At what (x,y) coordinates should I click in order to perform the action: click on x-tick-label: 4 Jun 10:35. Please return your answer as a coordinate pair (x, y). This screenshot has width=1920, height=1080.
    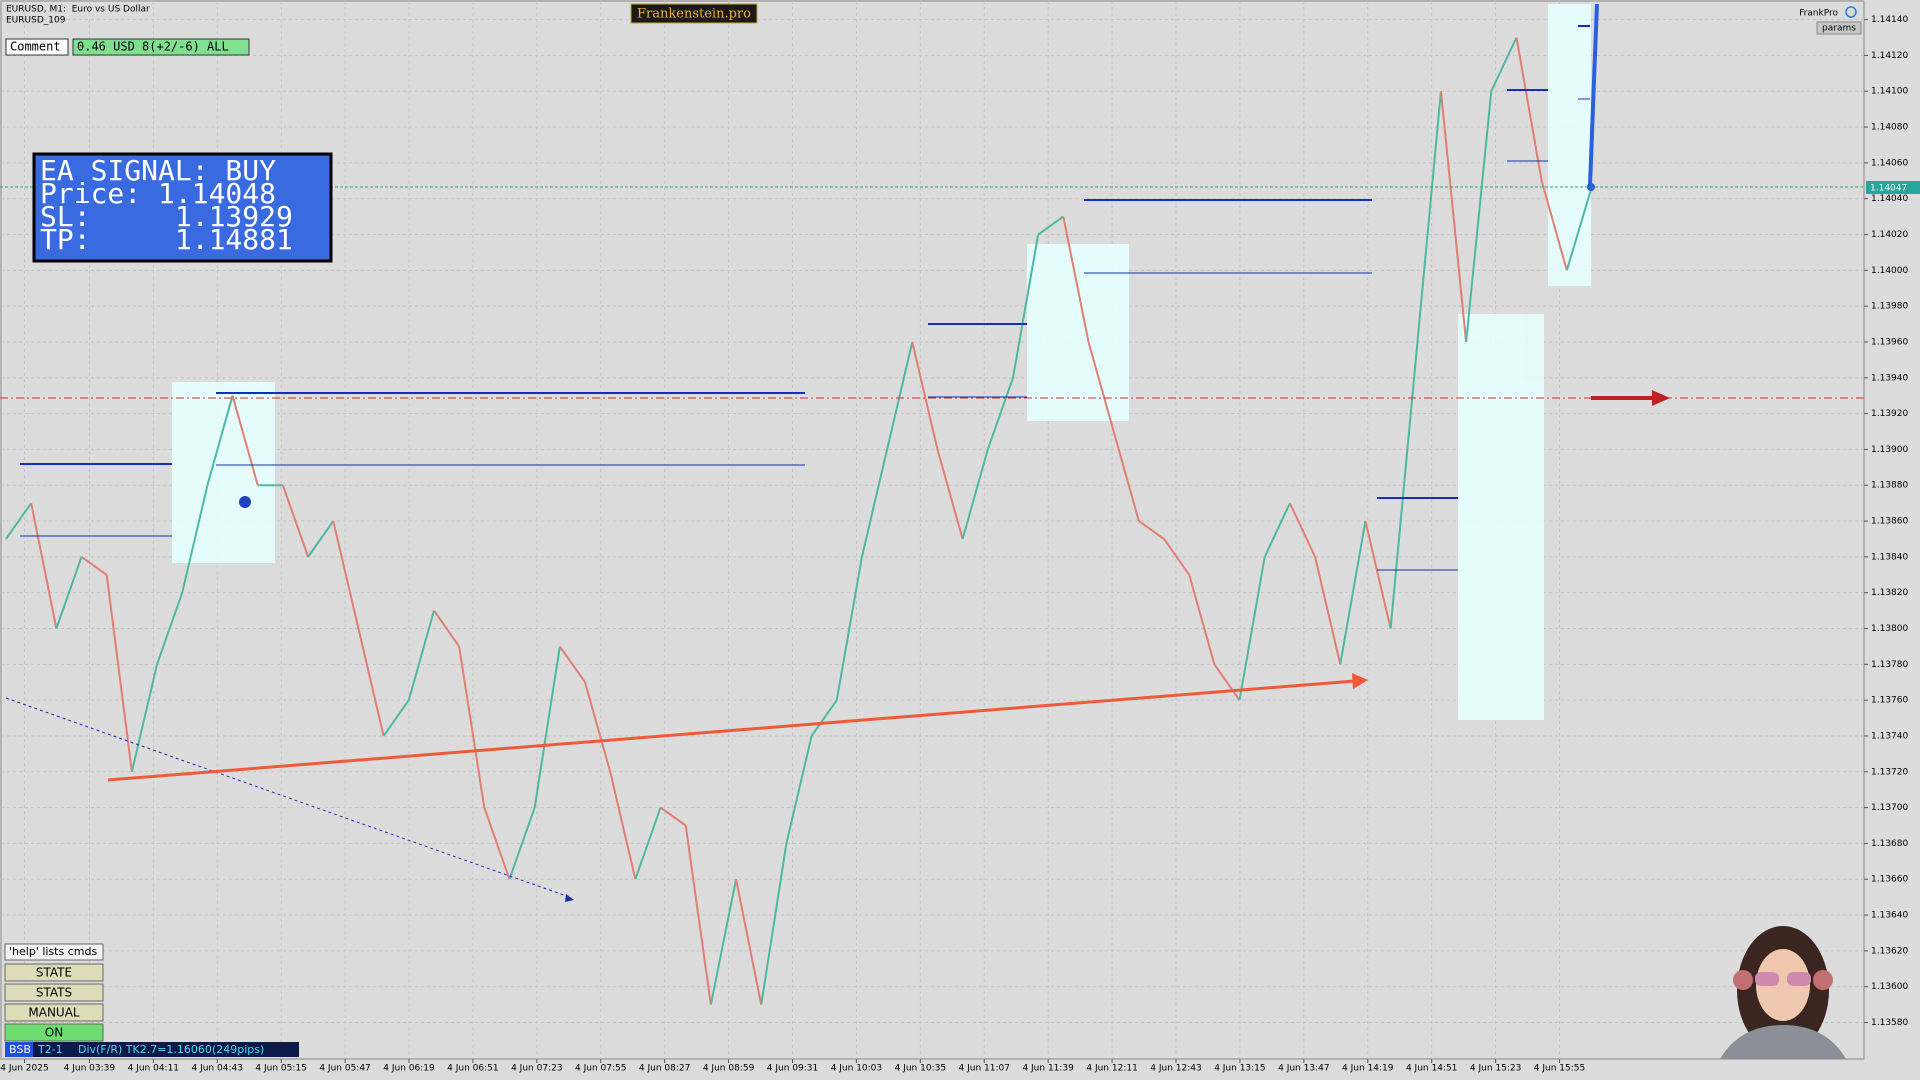
    Looking at the image, I should click on (920, 1069).